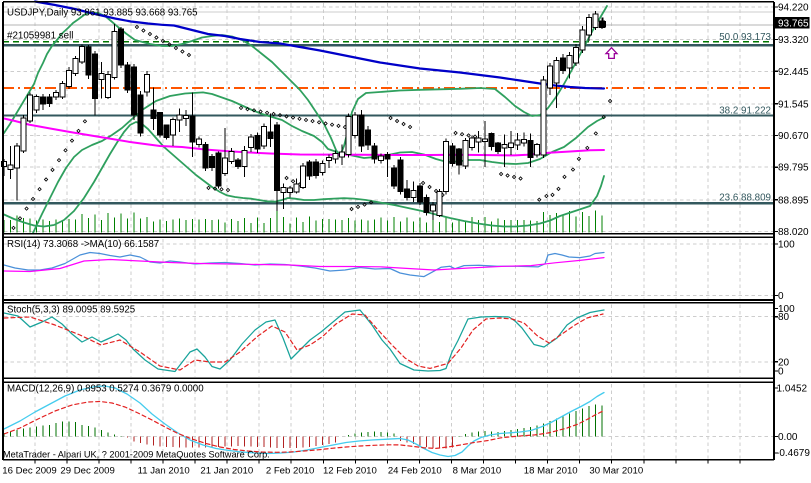 This screenshot has height=483, width=811. Describe the element at coordinates (83, 244) in the screenshot. I see `svg-text:RSI(14) 73.3068 ->MA(10) 66.1: RSI(14) 73.3068 ->MA(10) 66.1587` at that location.